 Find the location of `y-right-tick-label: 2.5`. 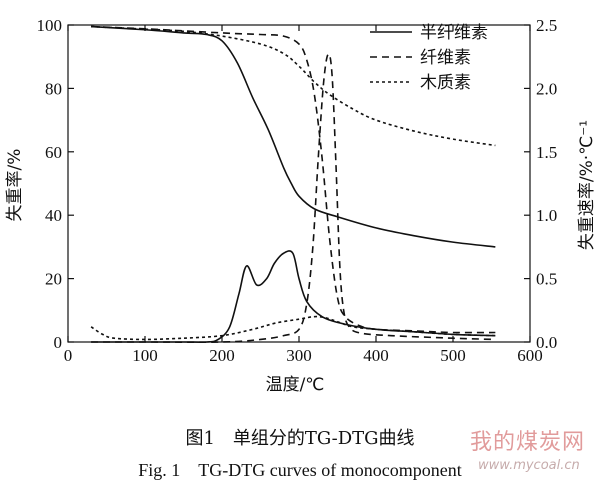

y-right-tick-label: 2.5 is located at coordinates (546, 25).